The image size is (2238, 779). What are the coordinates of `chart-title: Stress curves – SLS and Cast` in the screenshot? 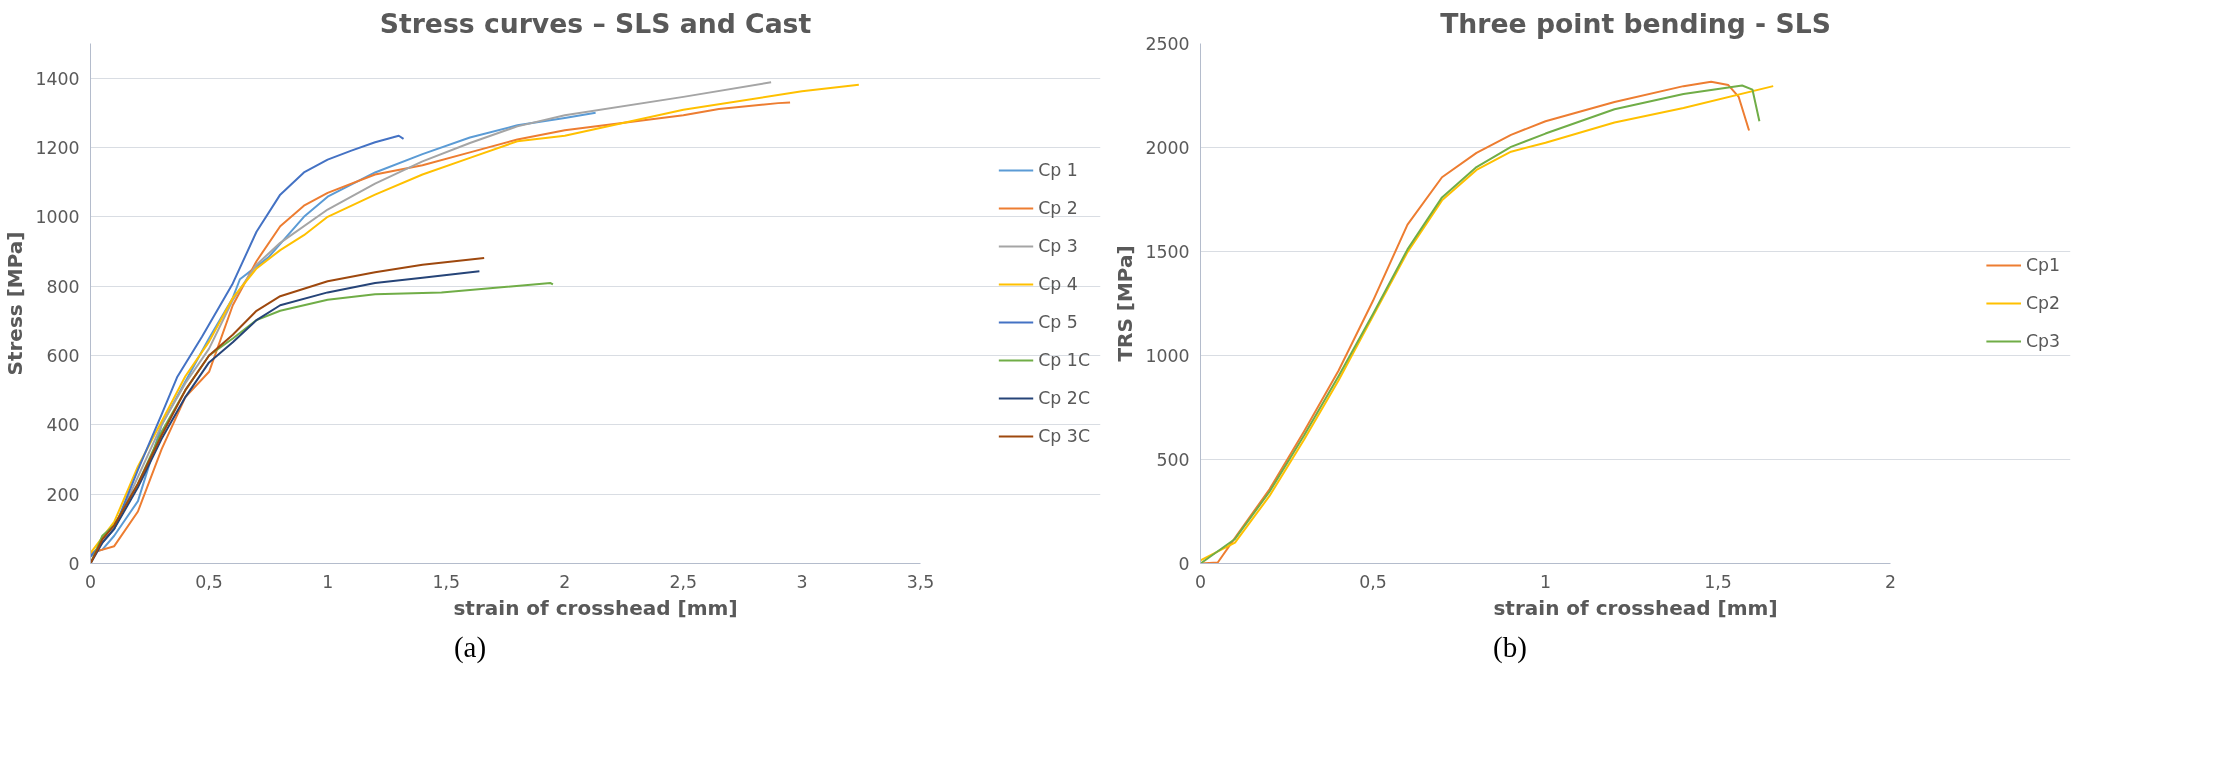 It's located at (595, 23).